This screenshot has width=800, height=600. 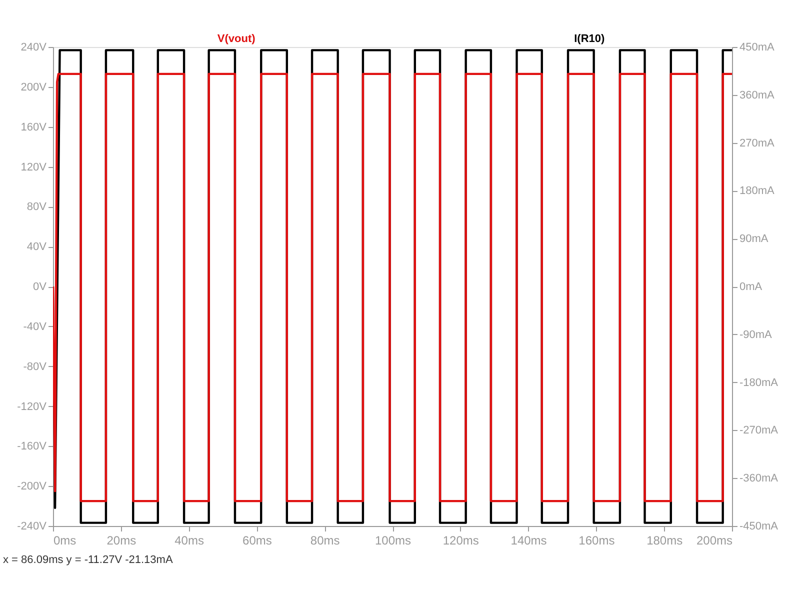 What do you see at coordinates (32, 526) in the screenshot?
I see `y-tick-label: -240V` at bounding box center [32, 526].